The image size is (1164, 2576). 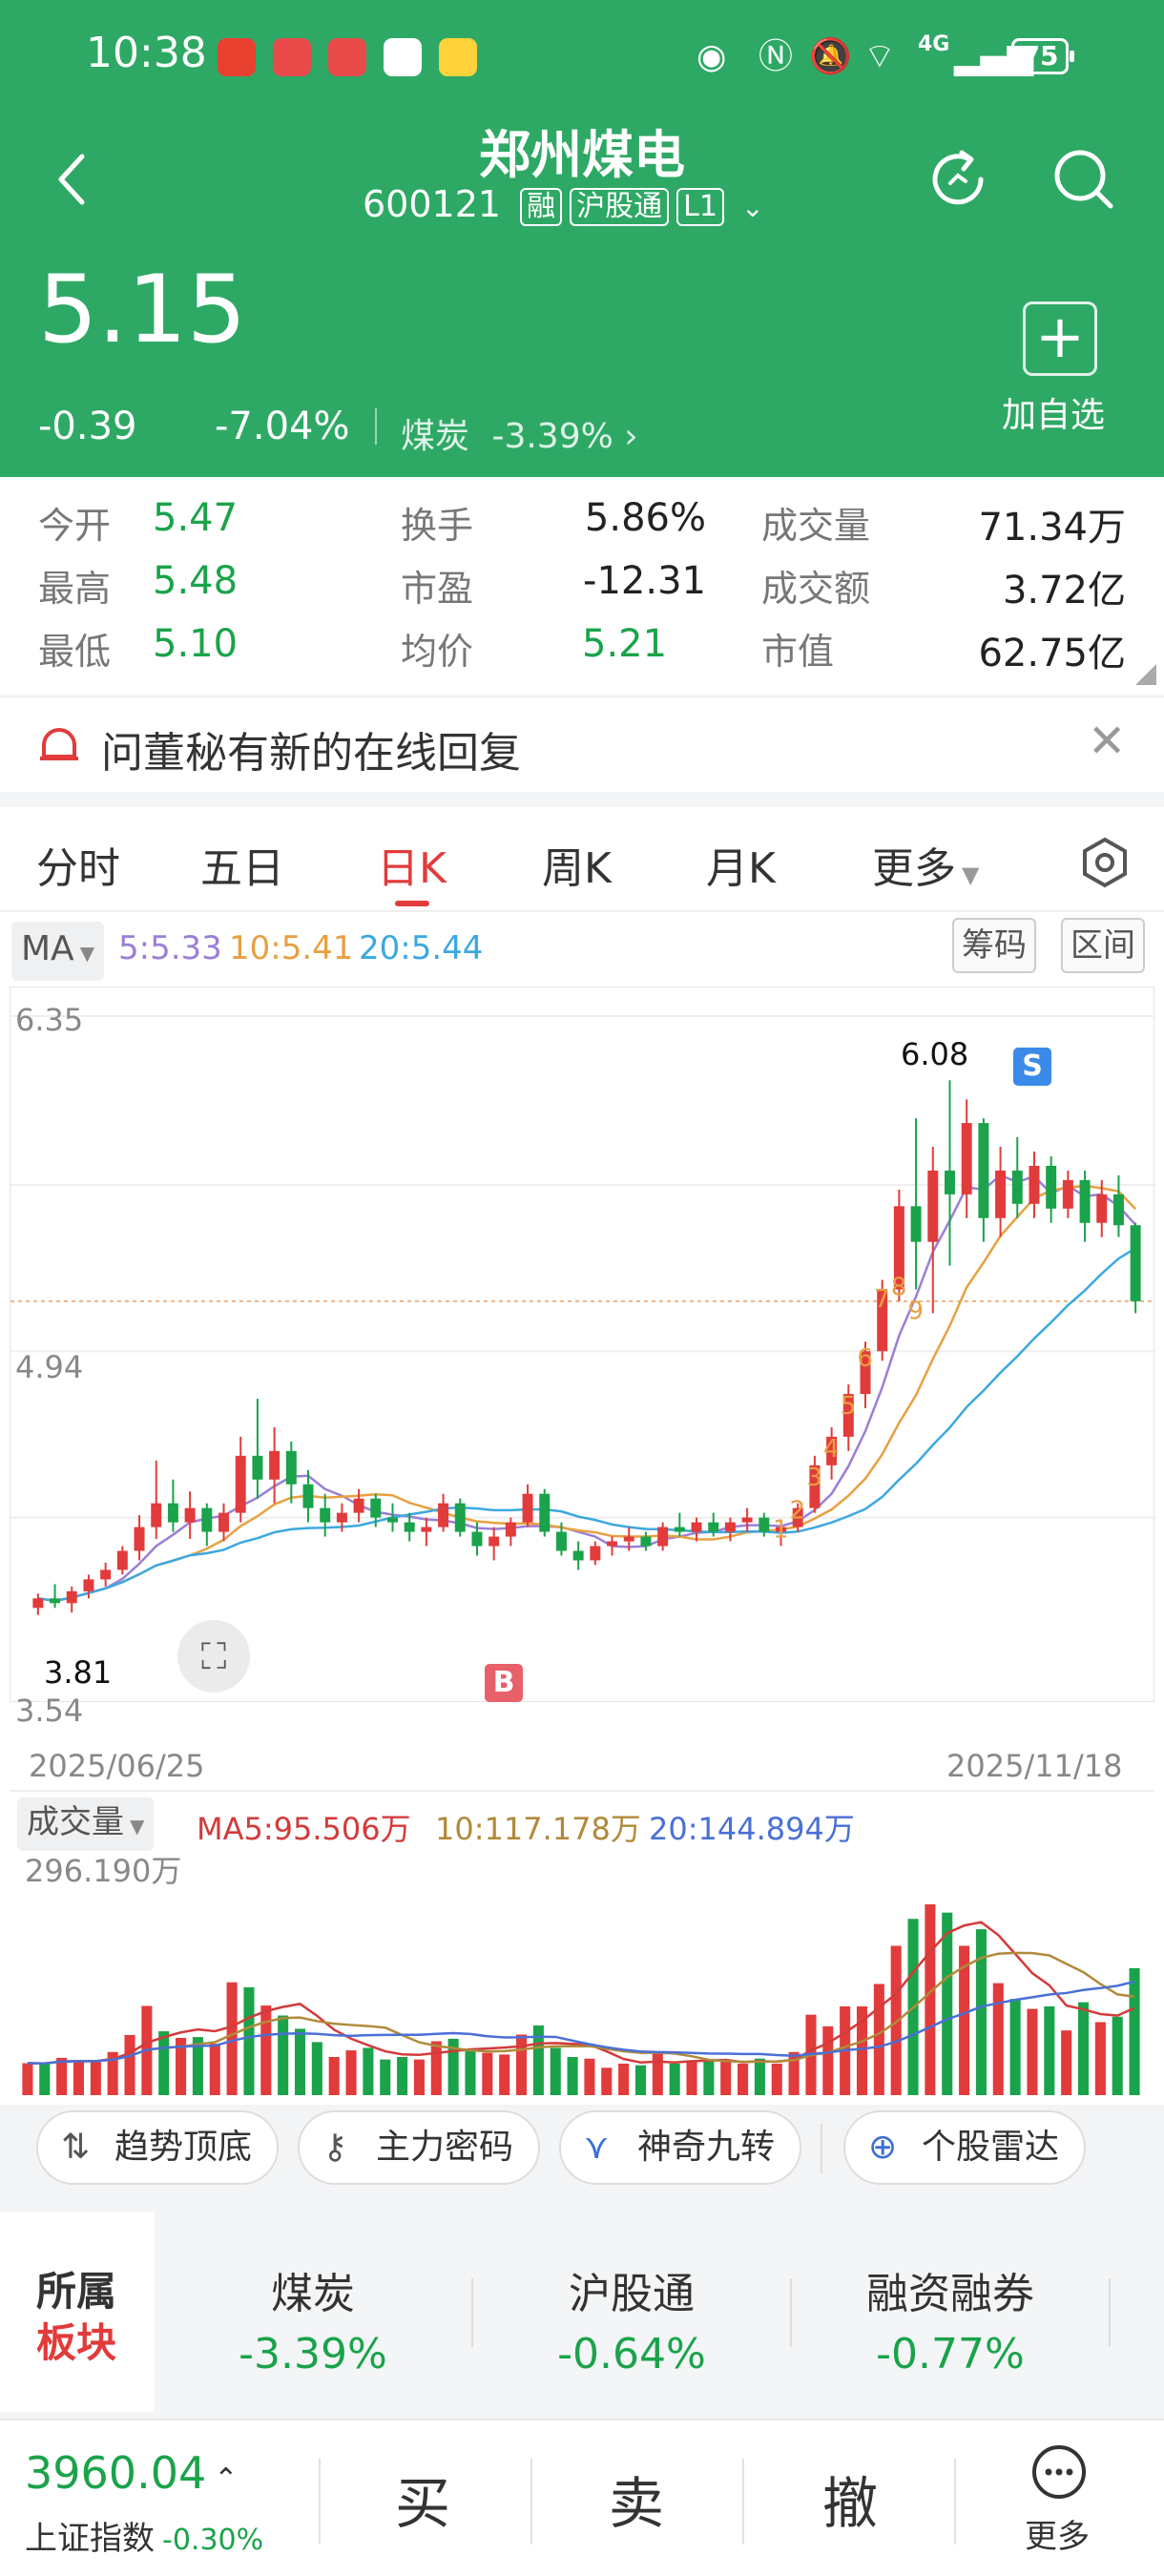 I want to click on index-info: 上证指数 -0.30%, so click(x=144, y=2535).